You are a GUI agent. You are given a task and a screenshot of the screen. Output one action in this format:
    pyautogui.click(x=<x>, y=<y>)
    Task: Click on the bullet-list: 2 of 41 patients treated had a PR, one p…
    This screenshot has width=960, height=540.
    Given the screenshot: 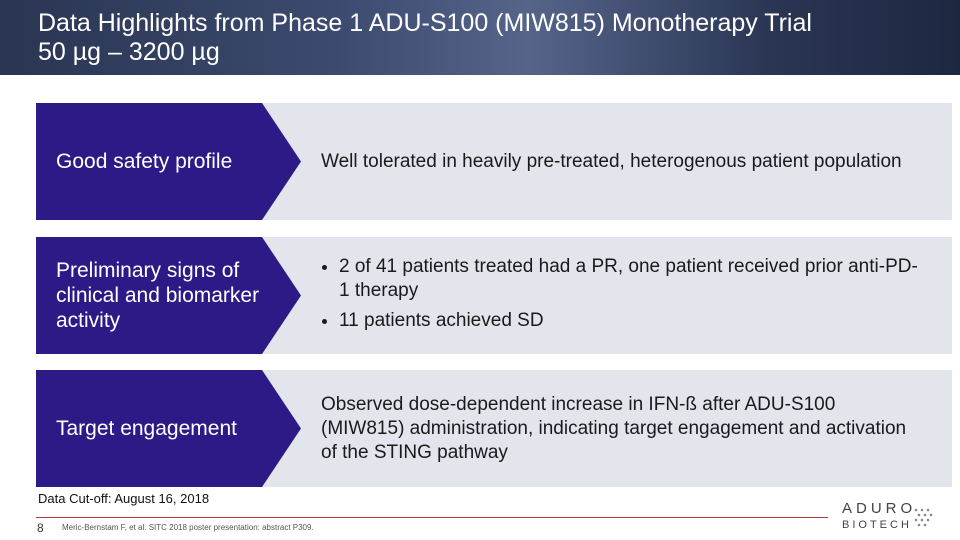 What is the action you would take?
    pyautogui.click(x=621, y=296)
    